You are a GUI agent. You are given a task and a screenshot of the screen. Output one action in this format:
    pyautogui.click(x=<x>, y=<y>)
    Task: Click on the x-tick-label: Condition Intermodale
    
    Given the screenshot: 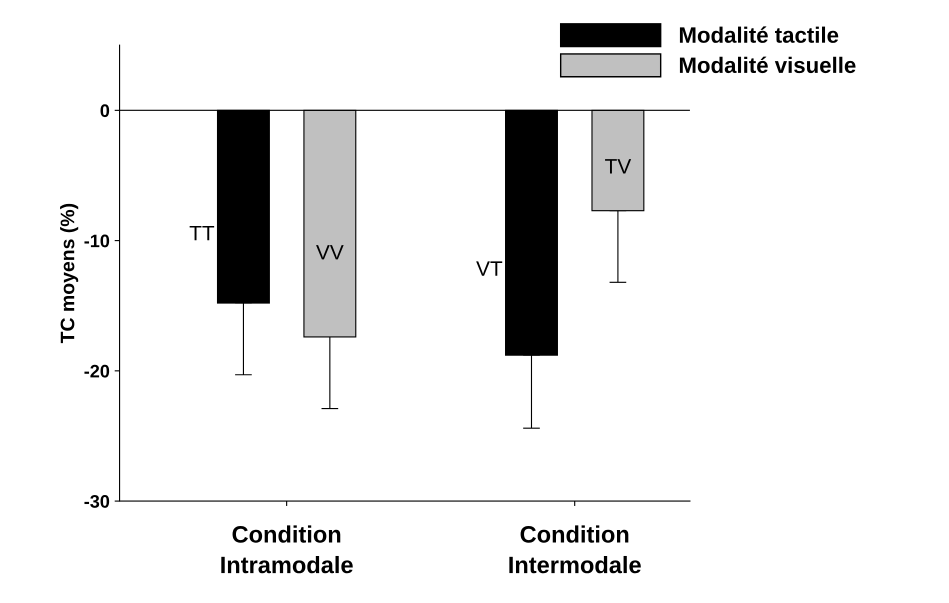 What is the action you would take?
    pyautogui.click(x=575, y=549)
    